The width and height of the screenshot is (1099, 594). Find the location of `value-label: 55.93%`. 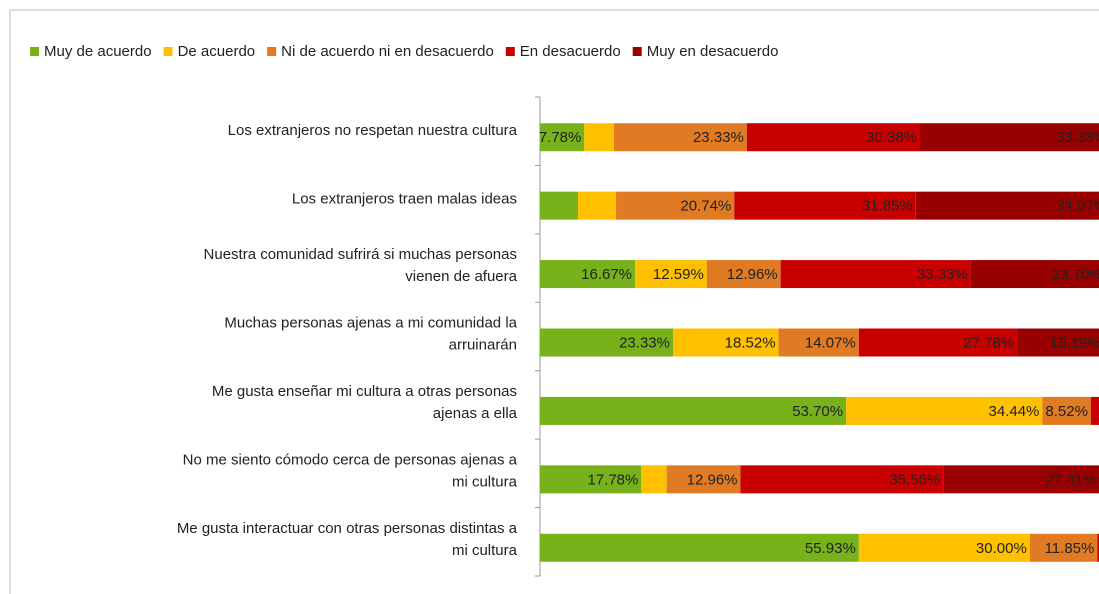

value-label: 55.93% is located at coordinates (830, 548).